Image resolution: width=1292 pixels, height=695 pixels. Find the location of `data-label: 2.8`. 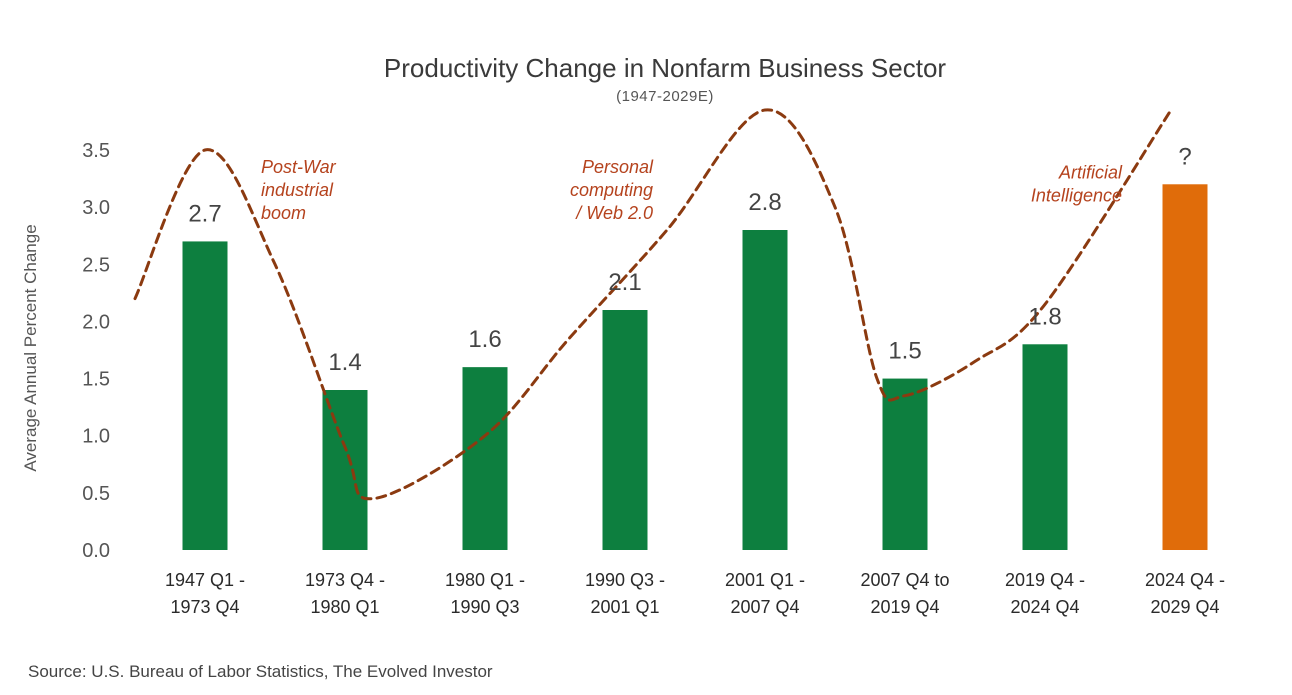

data-label: 2.8 is located at coordinates (764, 202).